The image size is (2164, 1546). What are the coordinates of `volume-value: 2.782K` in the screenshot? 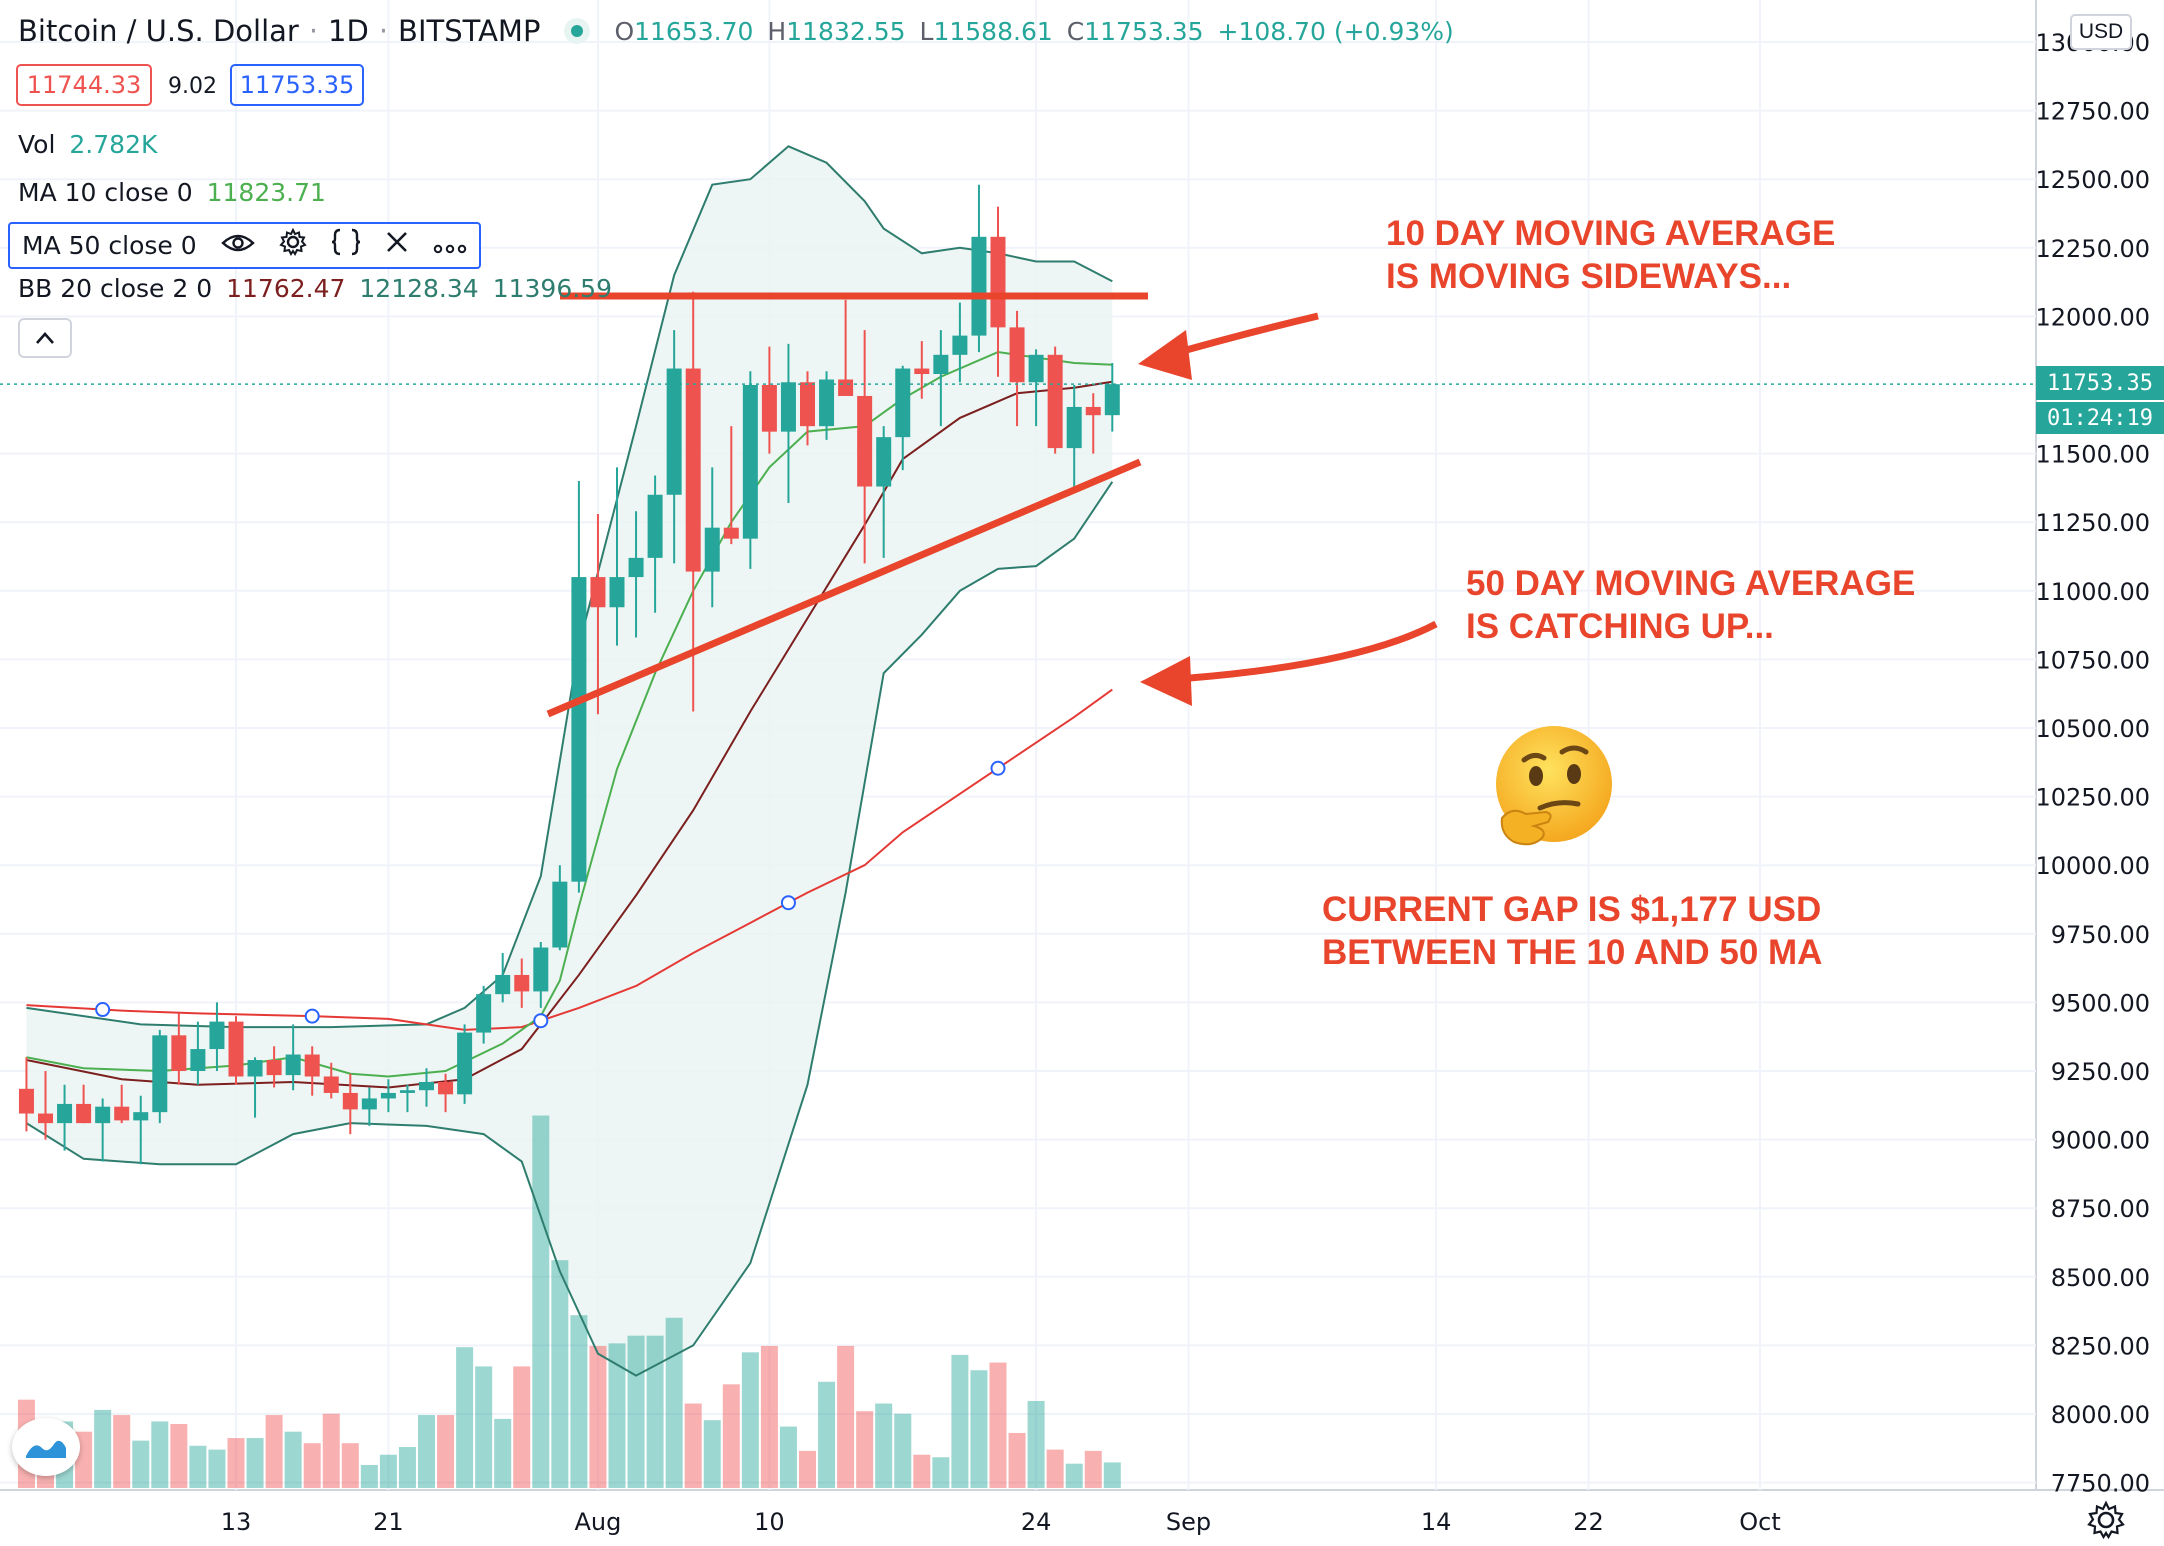 It's located at (113, 144).